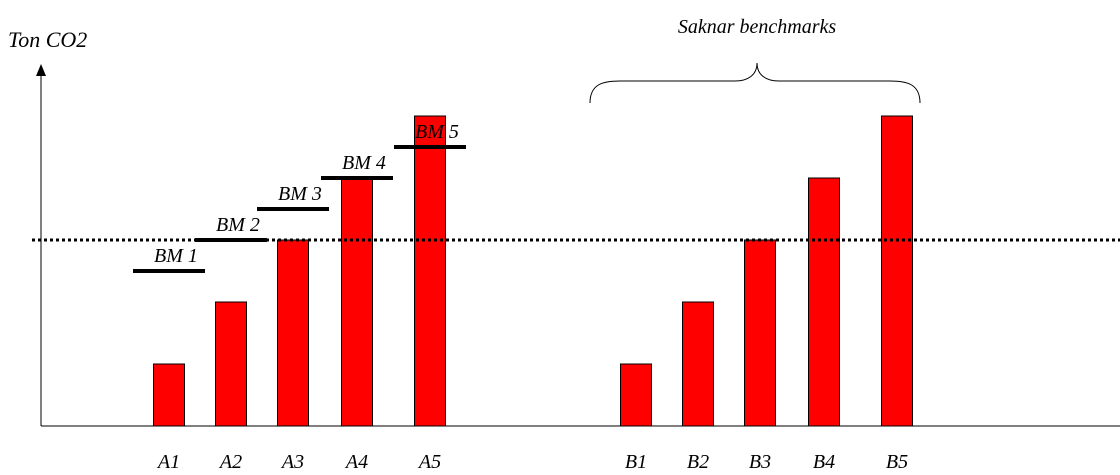  What do you see at coordinates (698, 460) in the screenshot?
I see `tick-label-B2: B2` at bounding box center [698, 460].